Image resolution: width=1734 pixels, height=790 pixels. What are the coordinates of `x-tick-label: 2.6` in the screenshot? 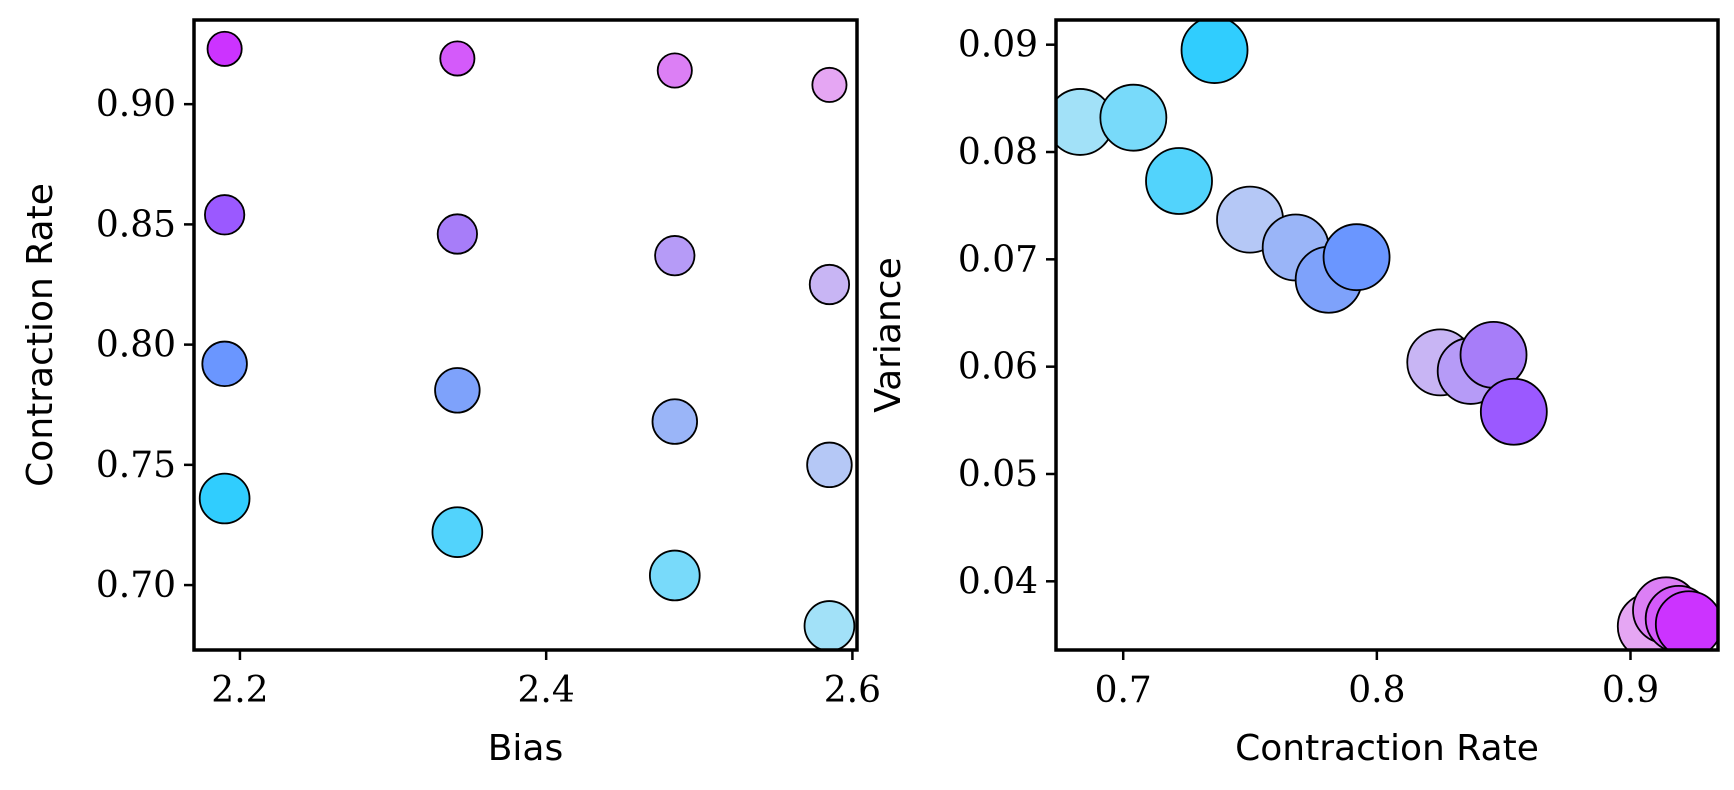 It's located at (852, 690).